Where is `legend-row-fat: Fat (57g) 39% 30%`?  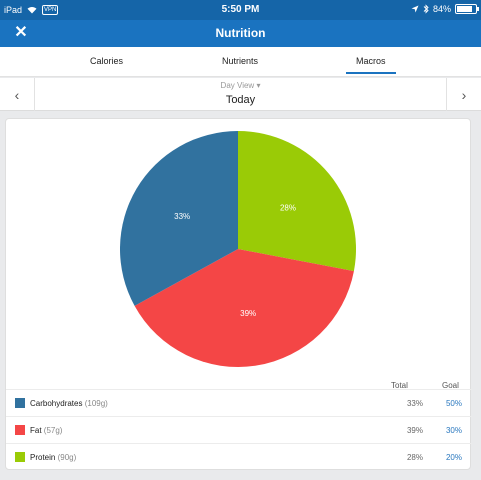 legend-row-fat: Fat (57g) 39% 30% is located at coordinates (239, 429).